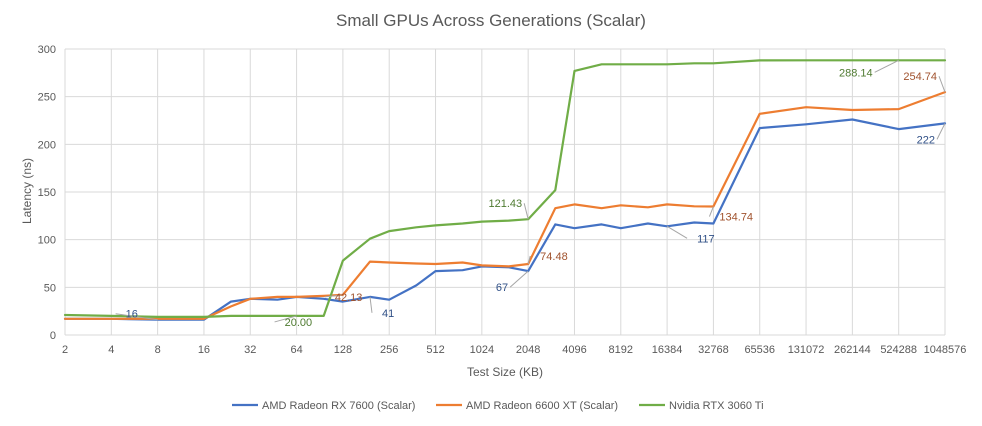  Describe the element at coordinates (435, 350) in the screenshot. I see `x-tick-label: 512` at that location.